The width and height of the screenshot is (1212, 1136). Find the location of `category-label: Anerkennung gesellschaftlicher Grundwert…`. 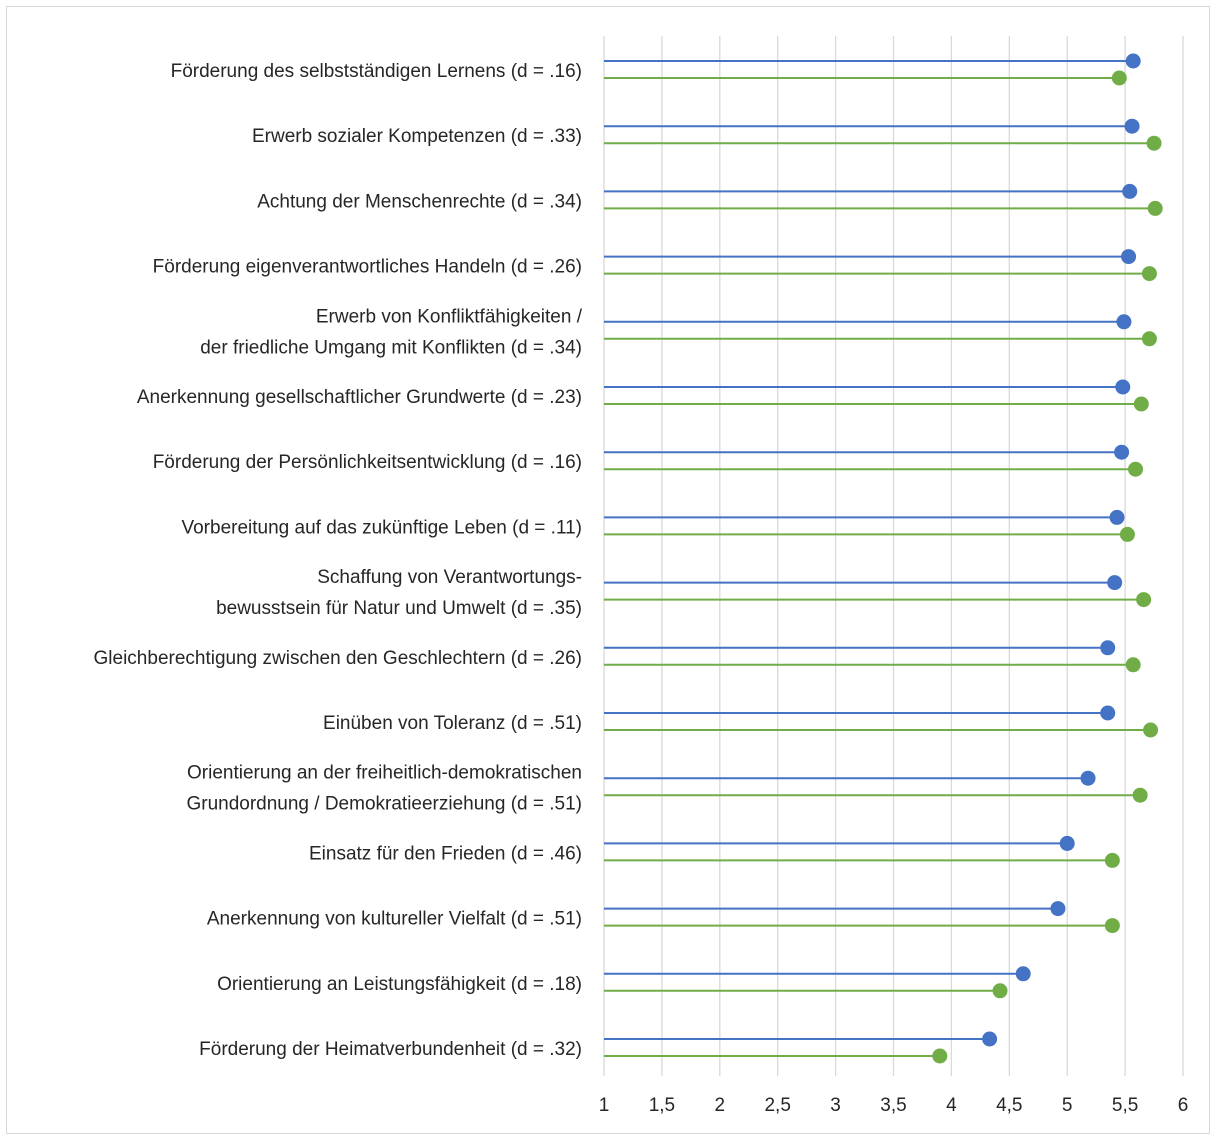

category-label: Anerkennung gesellschaftlicher Grundwert… is located at coordinates (359, 397).